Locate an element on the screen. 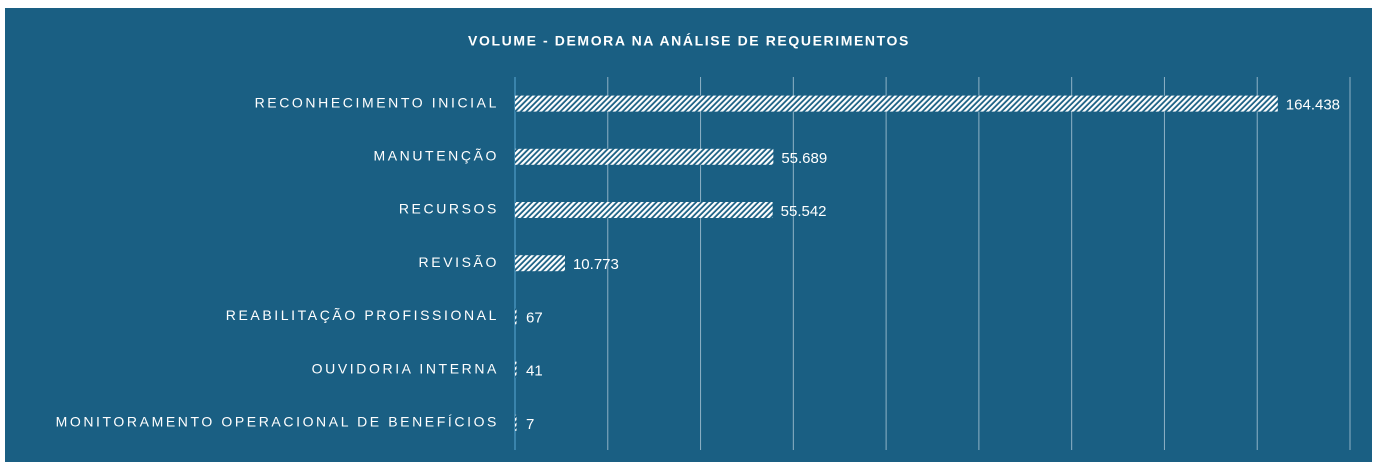  y-tick-label: OUVIDORIA INTERNA is located at coordinates (405, 368).